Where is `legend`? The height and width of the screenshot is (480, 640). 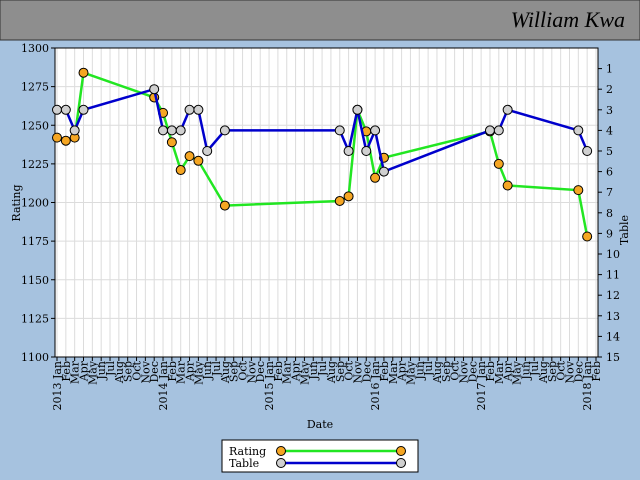 legend is located at coordinates (320, 456).